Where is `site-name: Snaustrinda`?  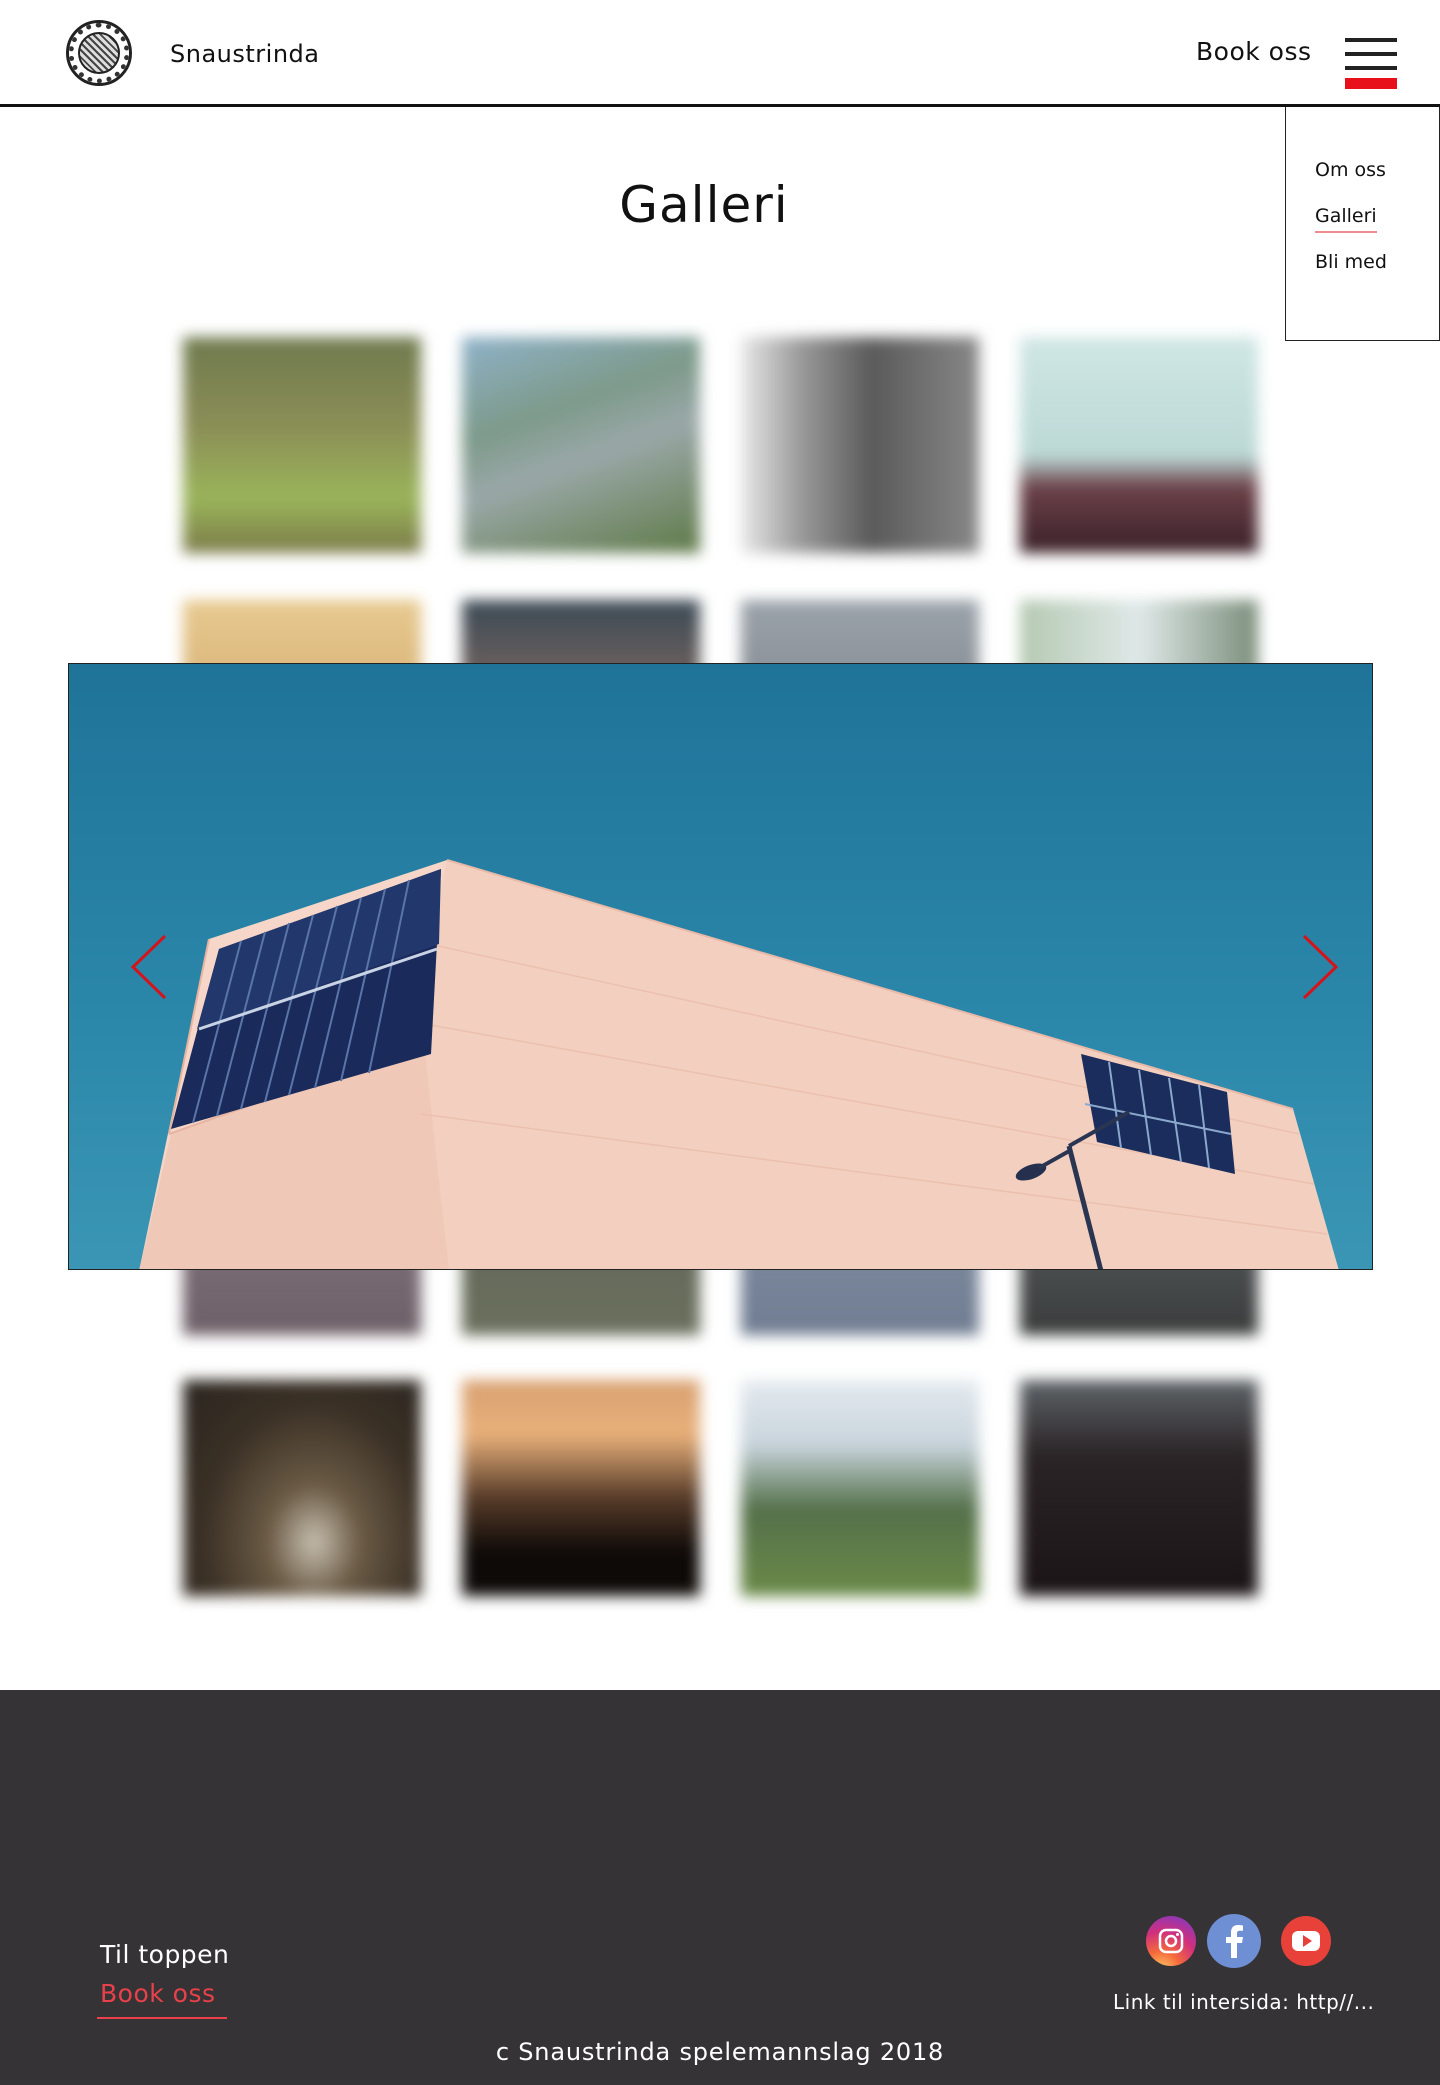 site-name: Snaustrinda is located at coordinates (245, 54).